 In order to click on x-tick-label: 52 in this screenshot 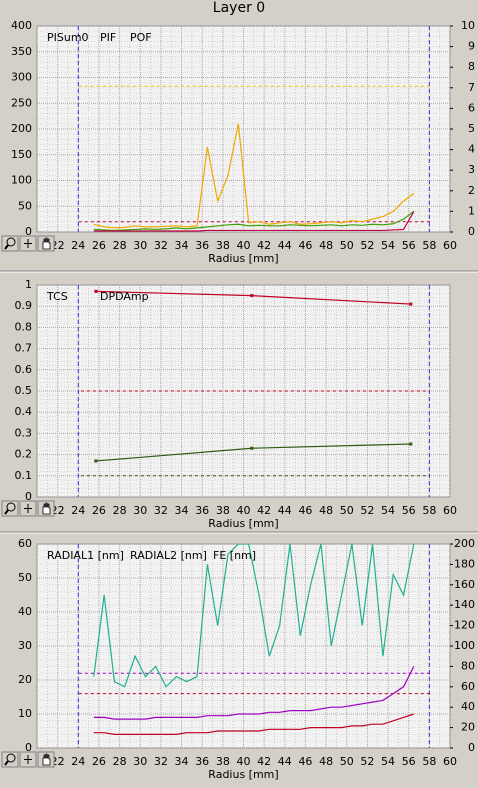, I will do `click(367, 761)`.